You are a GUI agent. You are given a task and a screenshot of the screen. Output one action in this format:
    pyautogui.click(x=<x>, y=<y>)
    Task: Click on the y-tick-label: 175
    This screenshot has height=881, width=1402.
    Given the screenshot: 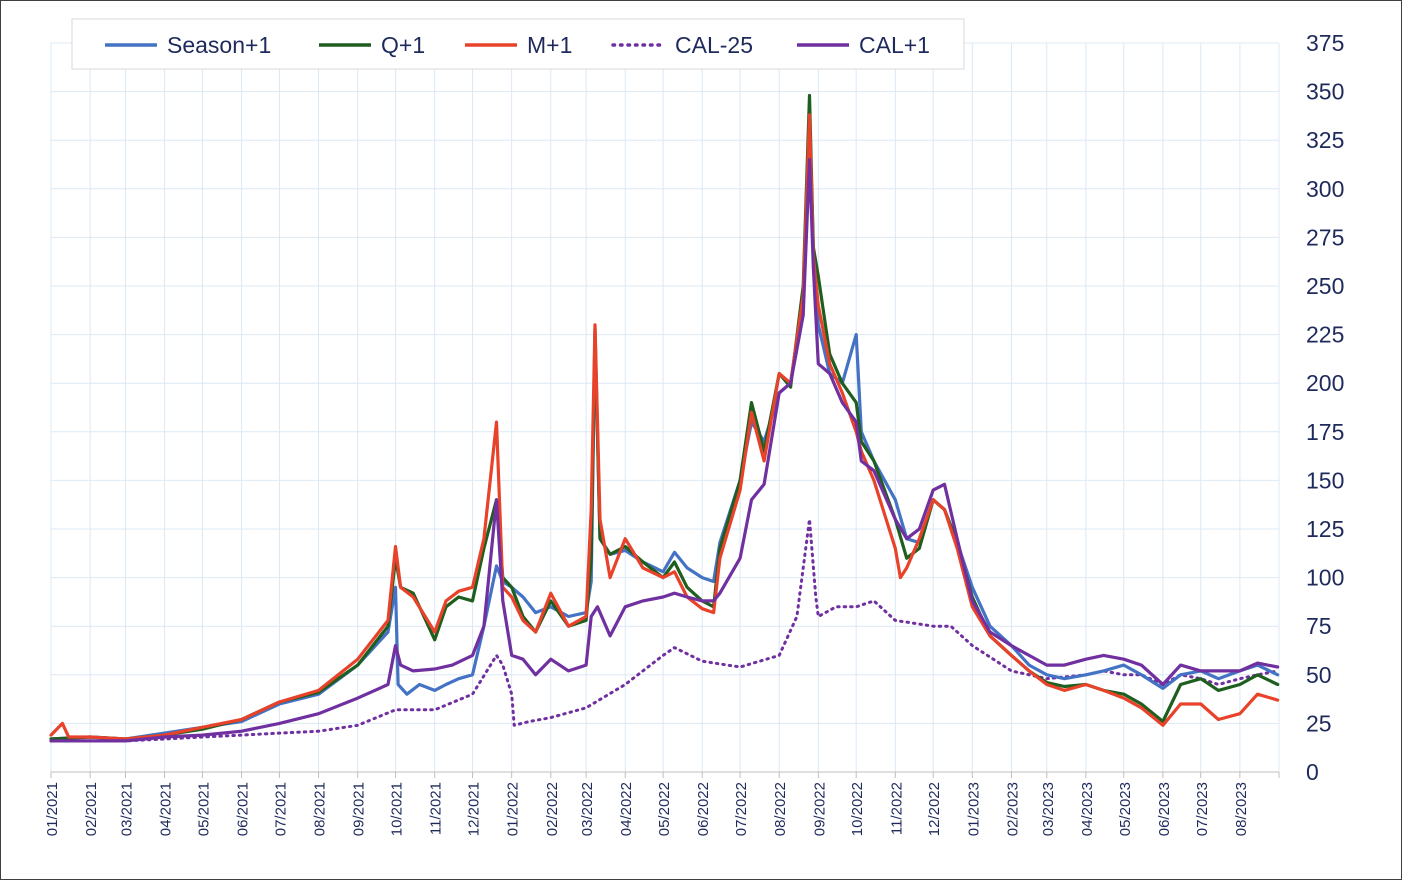 What is the action you would take?
    pyautogui.click(x=1325, y=432)
    